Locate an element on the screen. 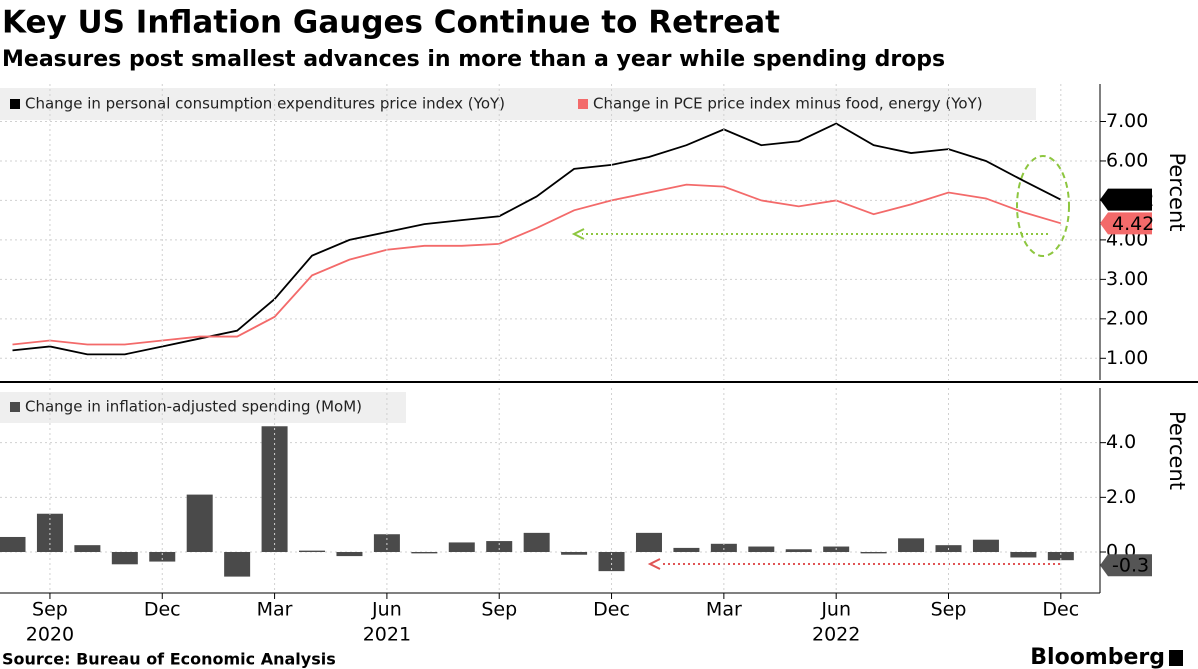 The width and height of the screenshot is (1198, 669). x-year-label: 2022 is located at coordinates (836, 635).